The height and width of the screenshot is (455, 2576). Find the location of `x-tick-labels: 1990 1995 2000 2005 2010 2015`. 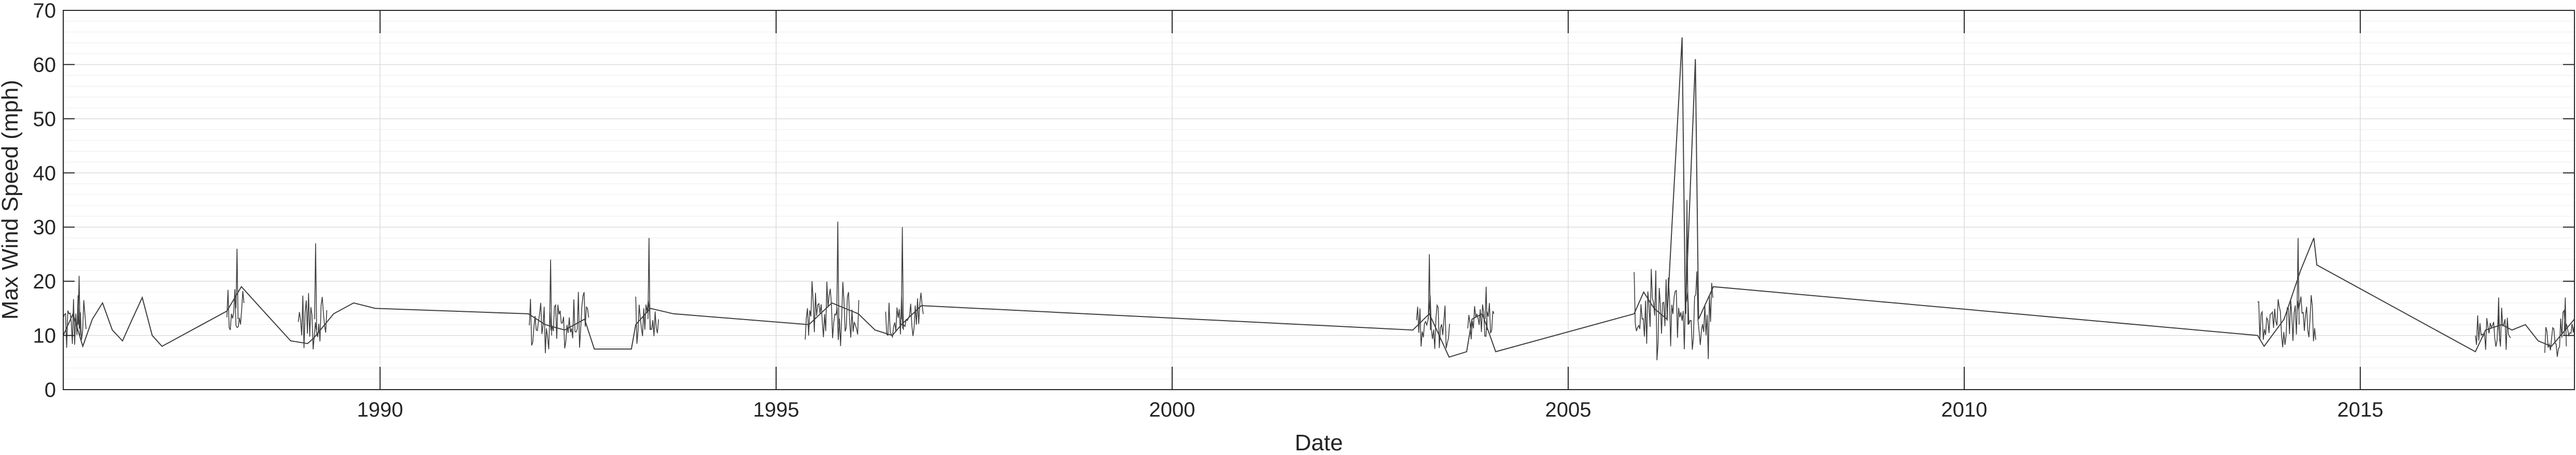

x-tick-labels: 1990 1995 2000 2005 2010 2015 is located at coordinates (1370, 410).